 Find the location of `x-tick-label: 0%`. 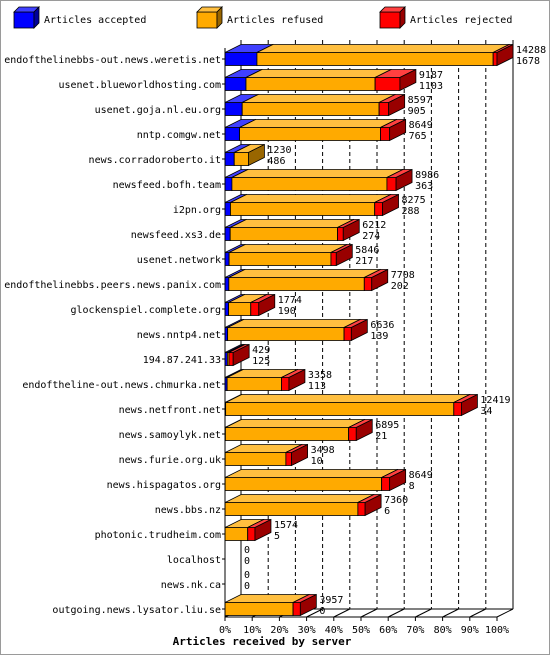

x-tick-label: 0% is located at coordinates (225, 630).